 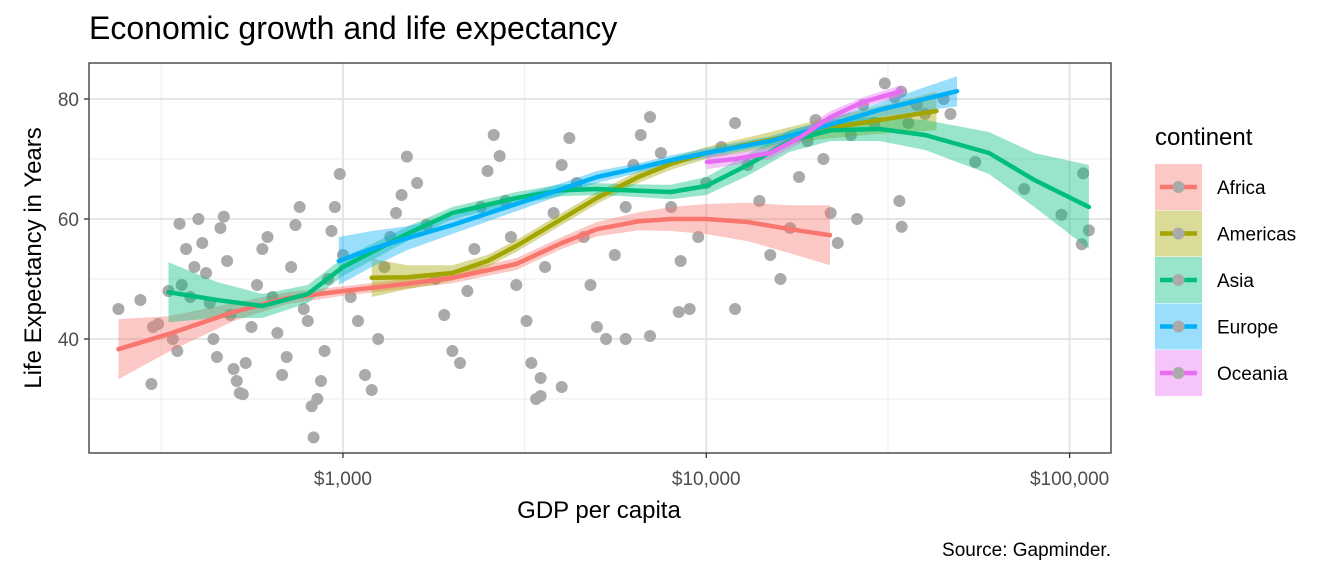 I want to click on legend-label: Oceania, so click(x=1252, y=374).